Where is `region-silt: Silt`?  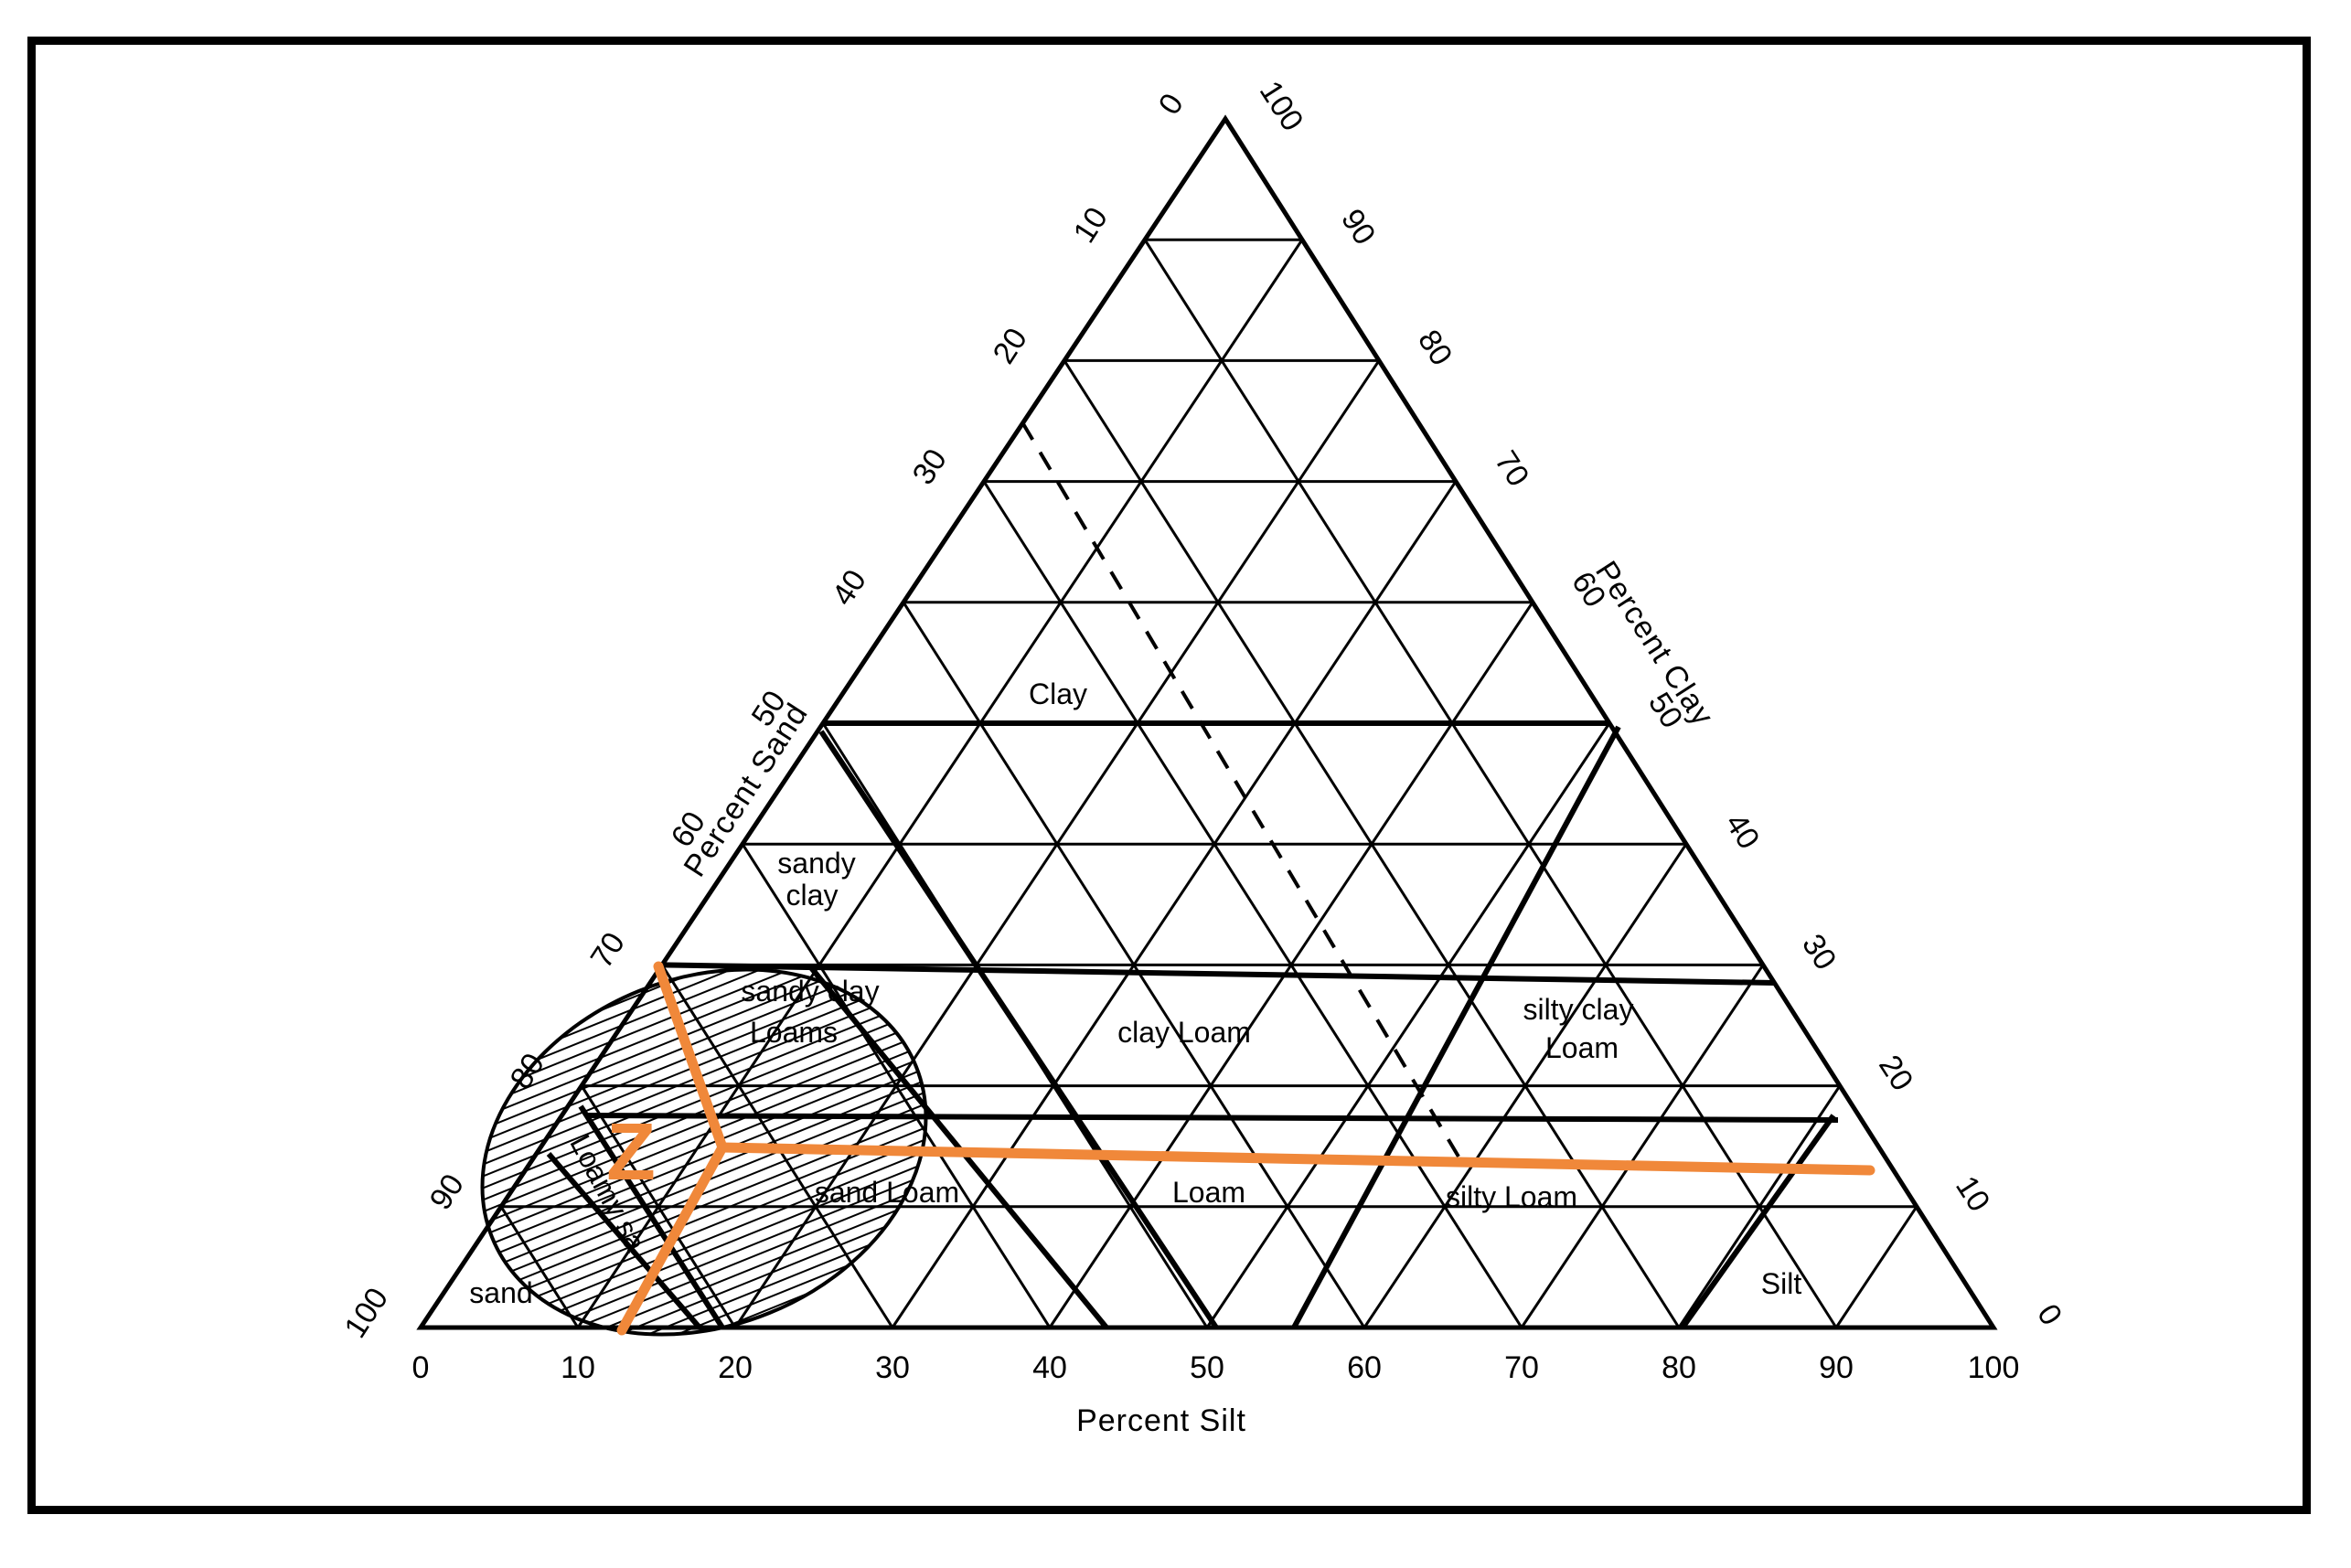 region-silt: Silt is located at coordinates (1781, 1283).